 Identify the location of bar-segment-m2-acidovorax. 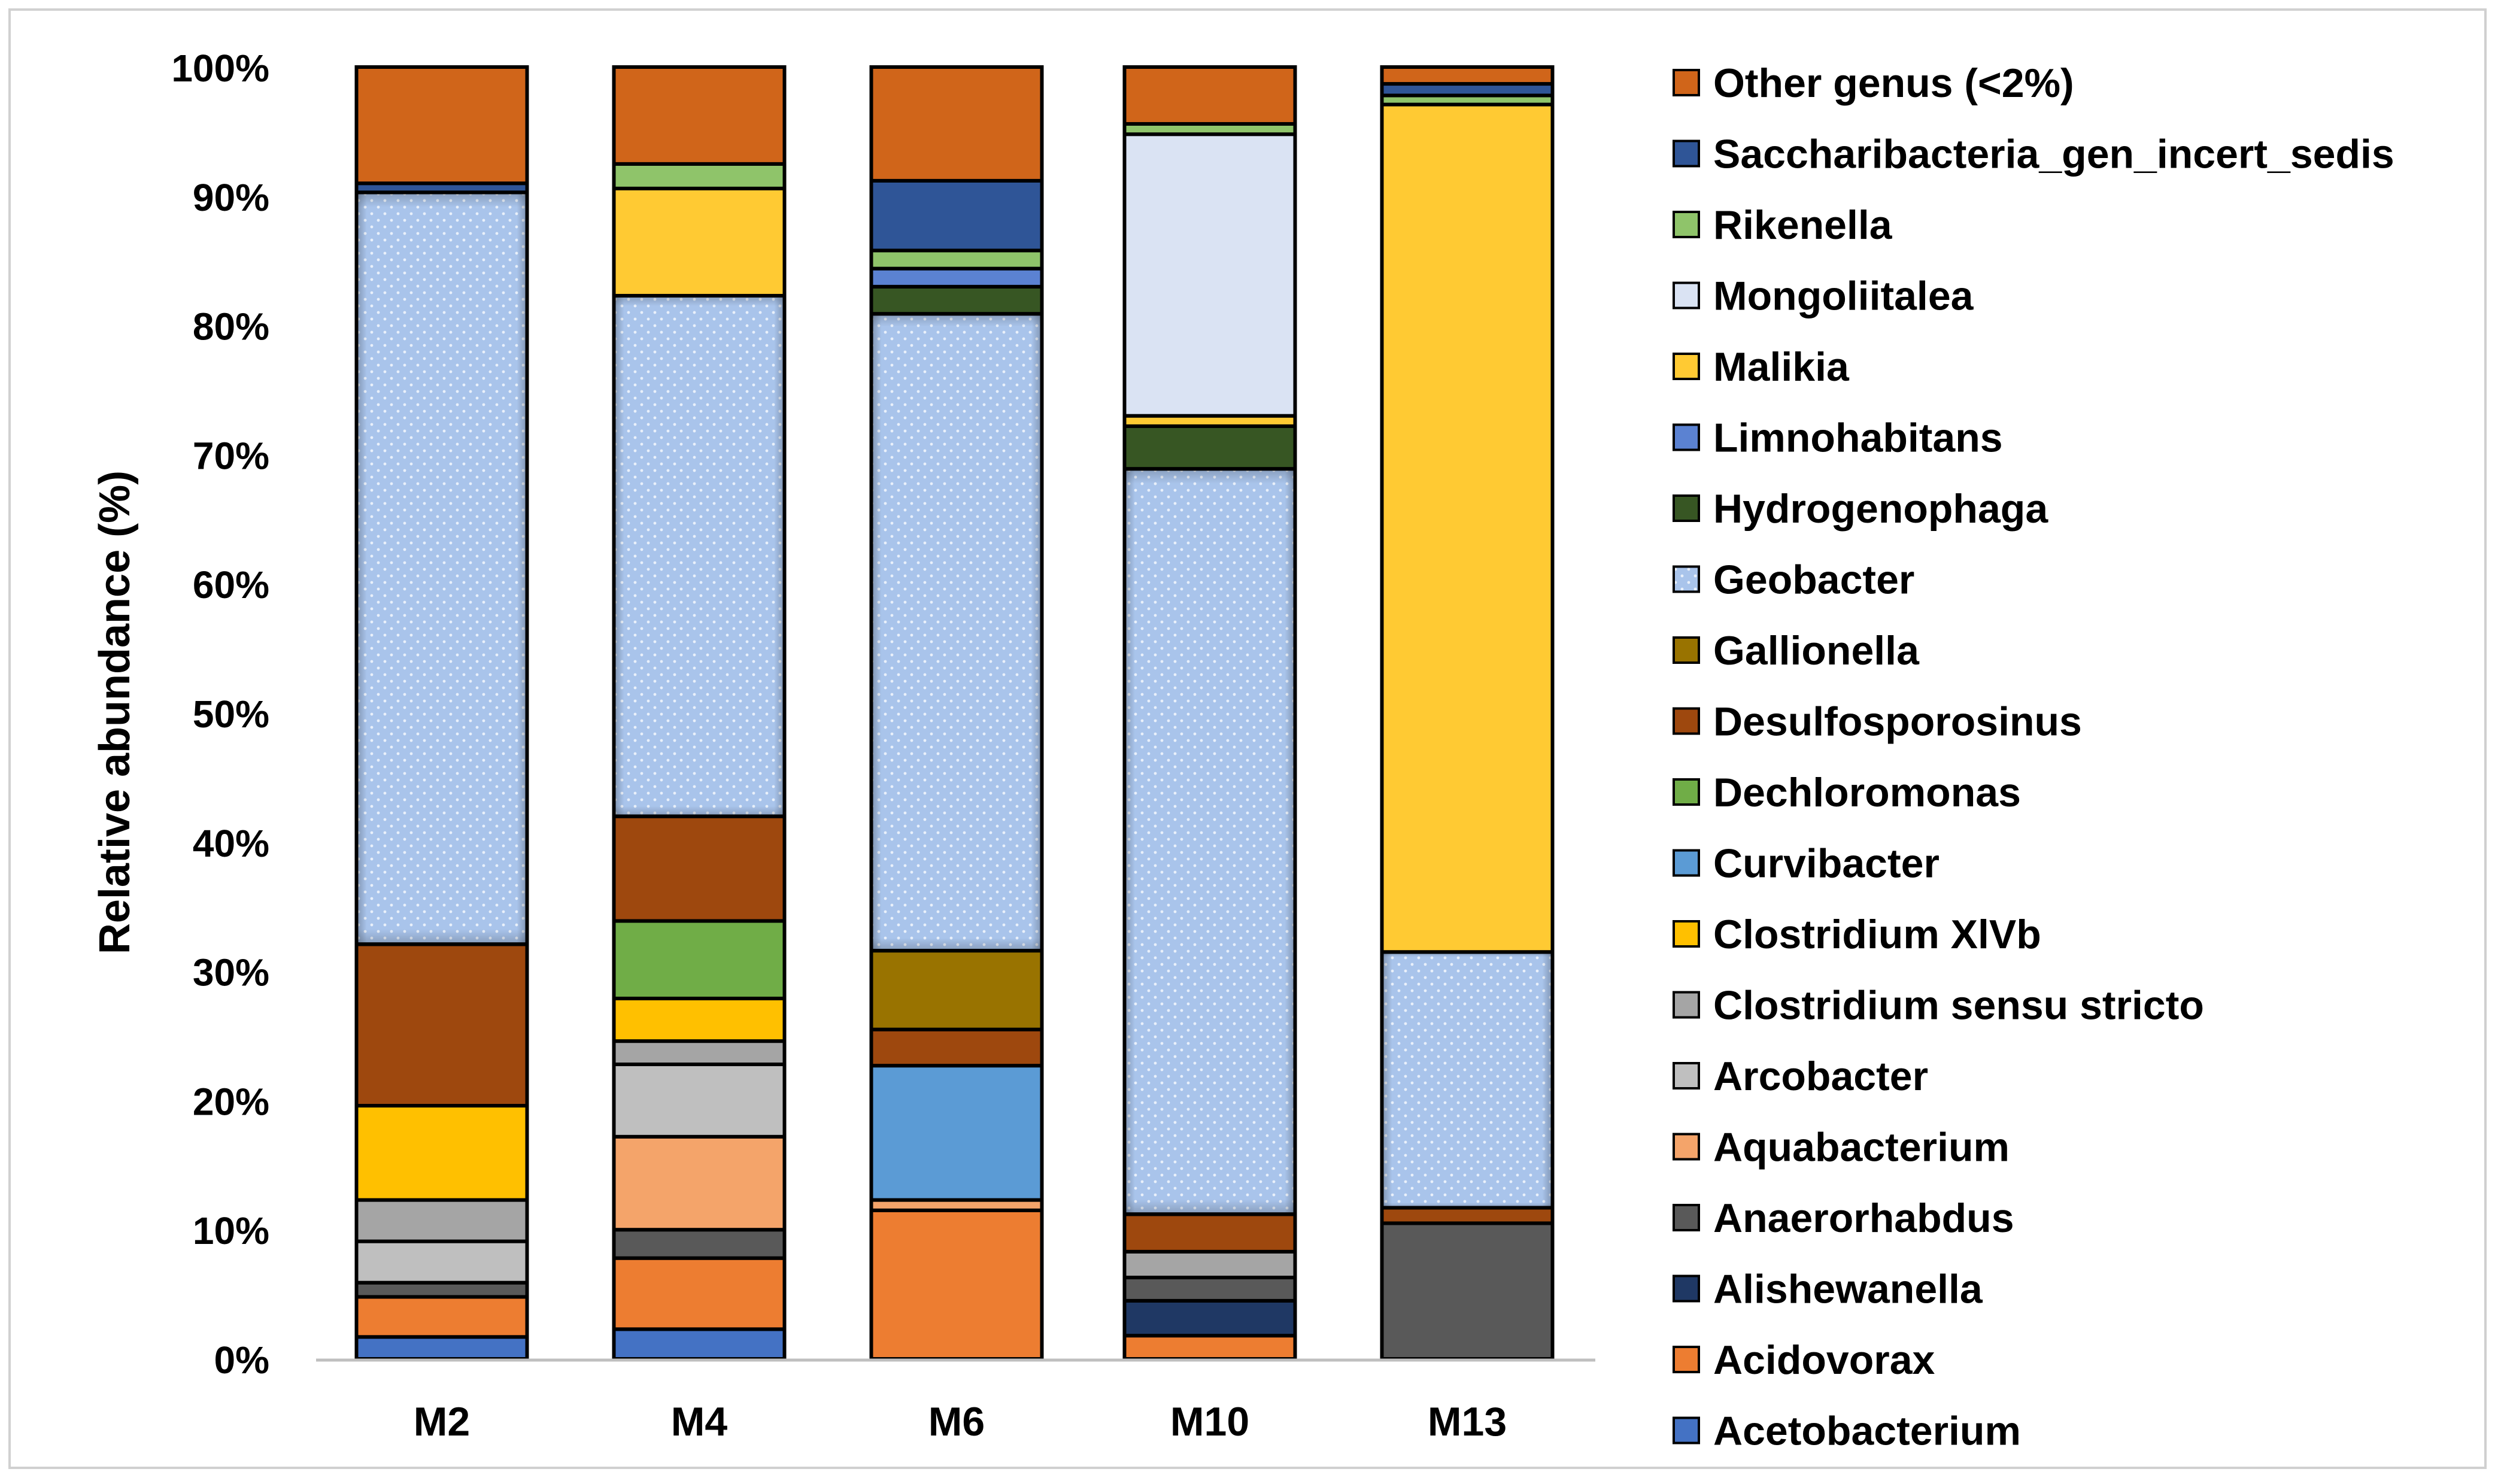
(442, 1317).